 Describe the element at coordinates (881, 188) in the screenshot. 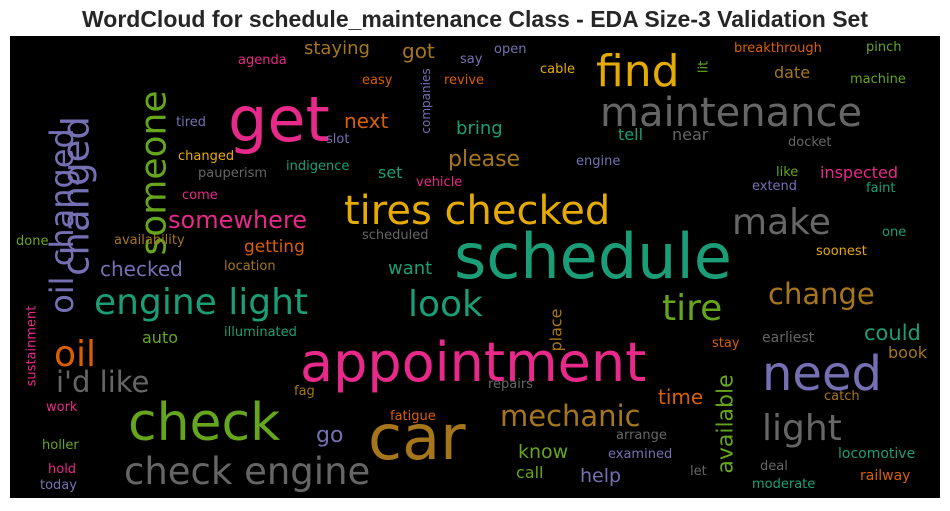

I see `word: faint` at that location.